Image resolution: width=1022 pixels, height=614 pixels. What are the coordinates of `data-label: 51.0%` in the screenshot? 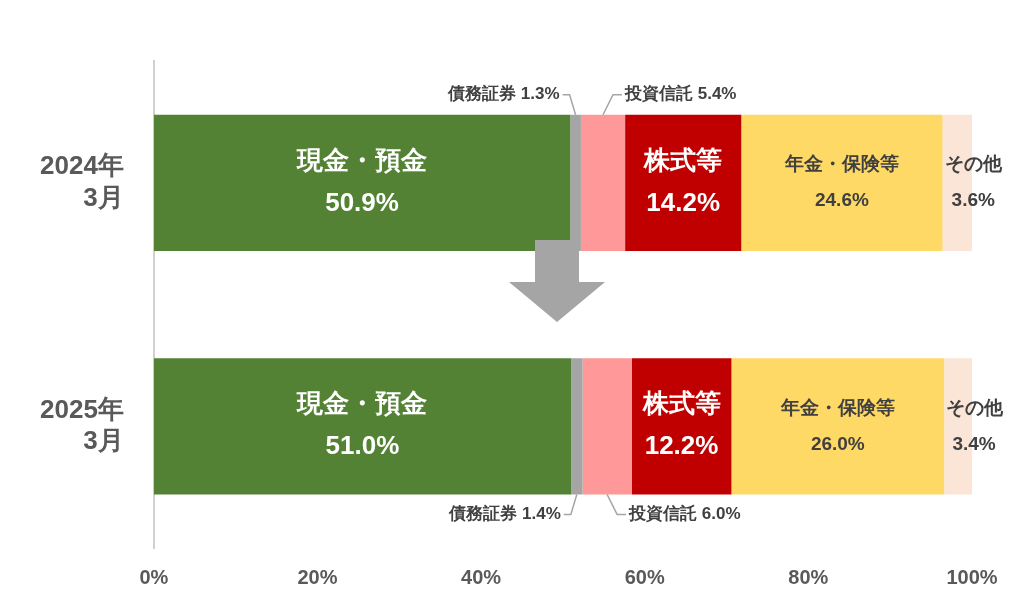 It's located at (362, 445).